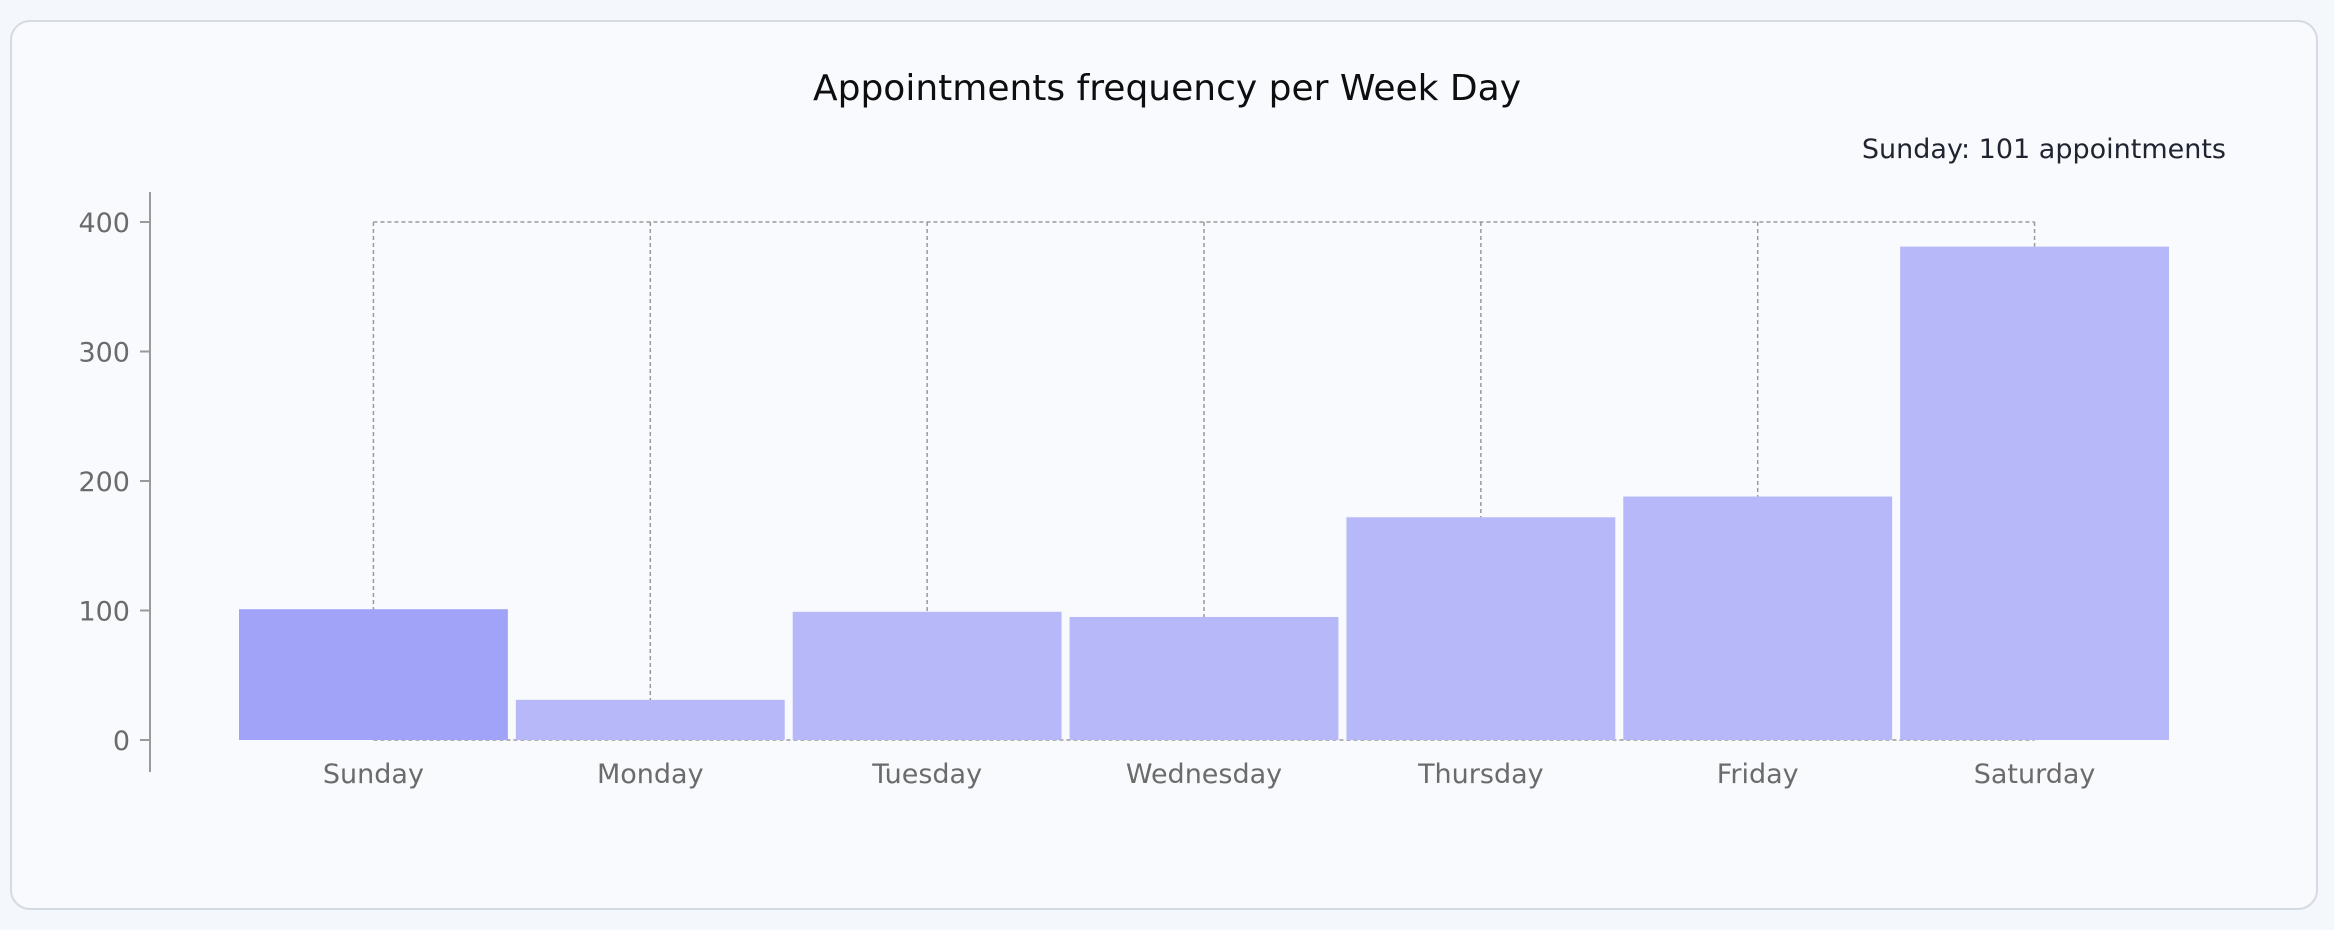 This screenshot has height=930, width=2334. What do you see at coordinates (2035, 774) in the screenshot?
I see `x-tick-label-saturday: Saturday` at bounding box center [2035, 774].